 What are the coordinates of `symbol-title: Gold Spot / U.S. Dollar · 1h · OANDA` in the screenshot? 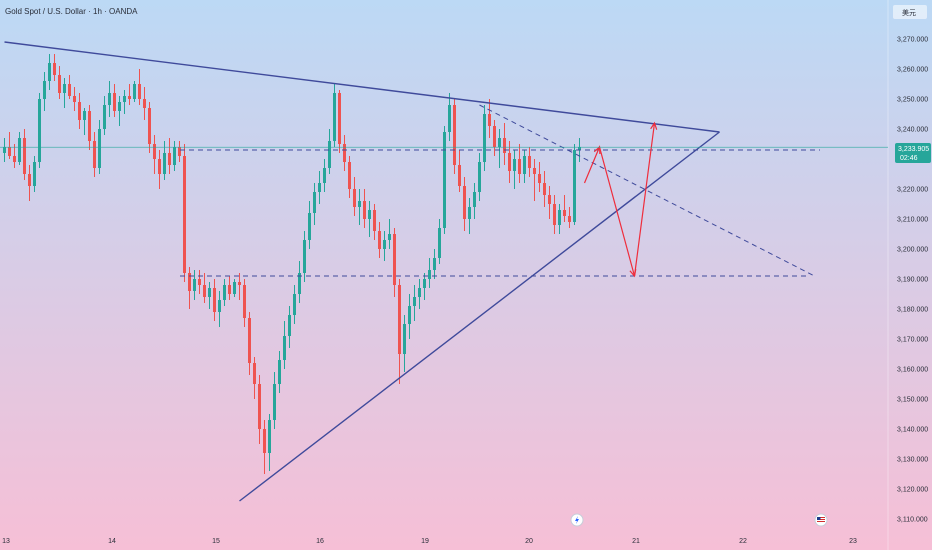 It's located at (71, 11).